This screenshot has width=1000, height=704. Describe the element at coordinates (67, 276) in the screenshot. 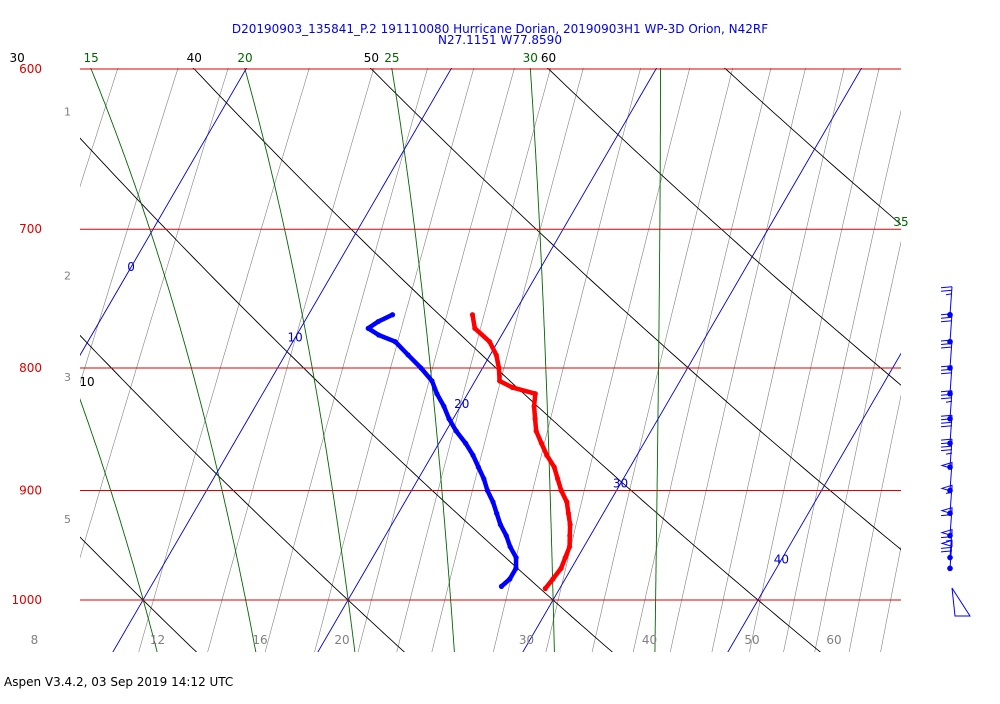

I see `altitude-tick-label: 2` at that location.